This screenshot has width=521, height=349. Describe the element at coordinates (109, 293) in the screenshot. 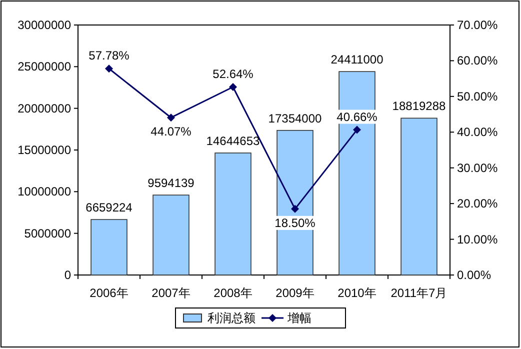

I see `x-tick-label: 2006年` at that location.